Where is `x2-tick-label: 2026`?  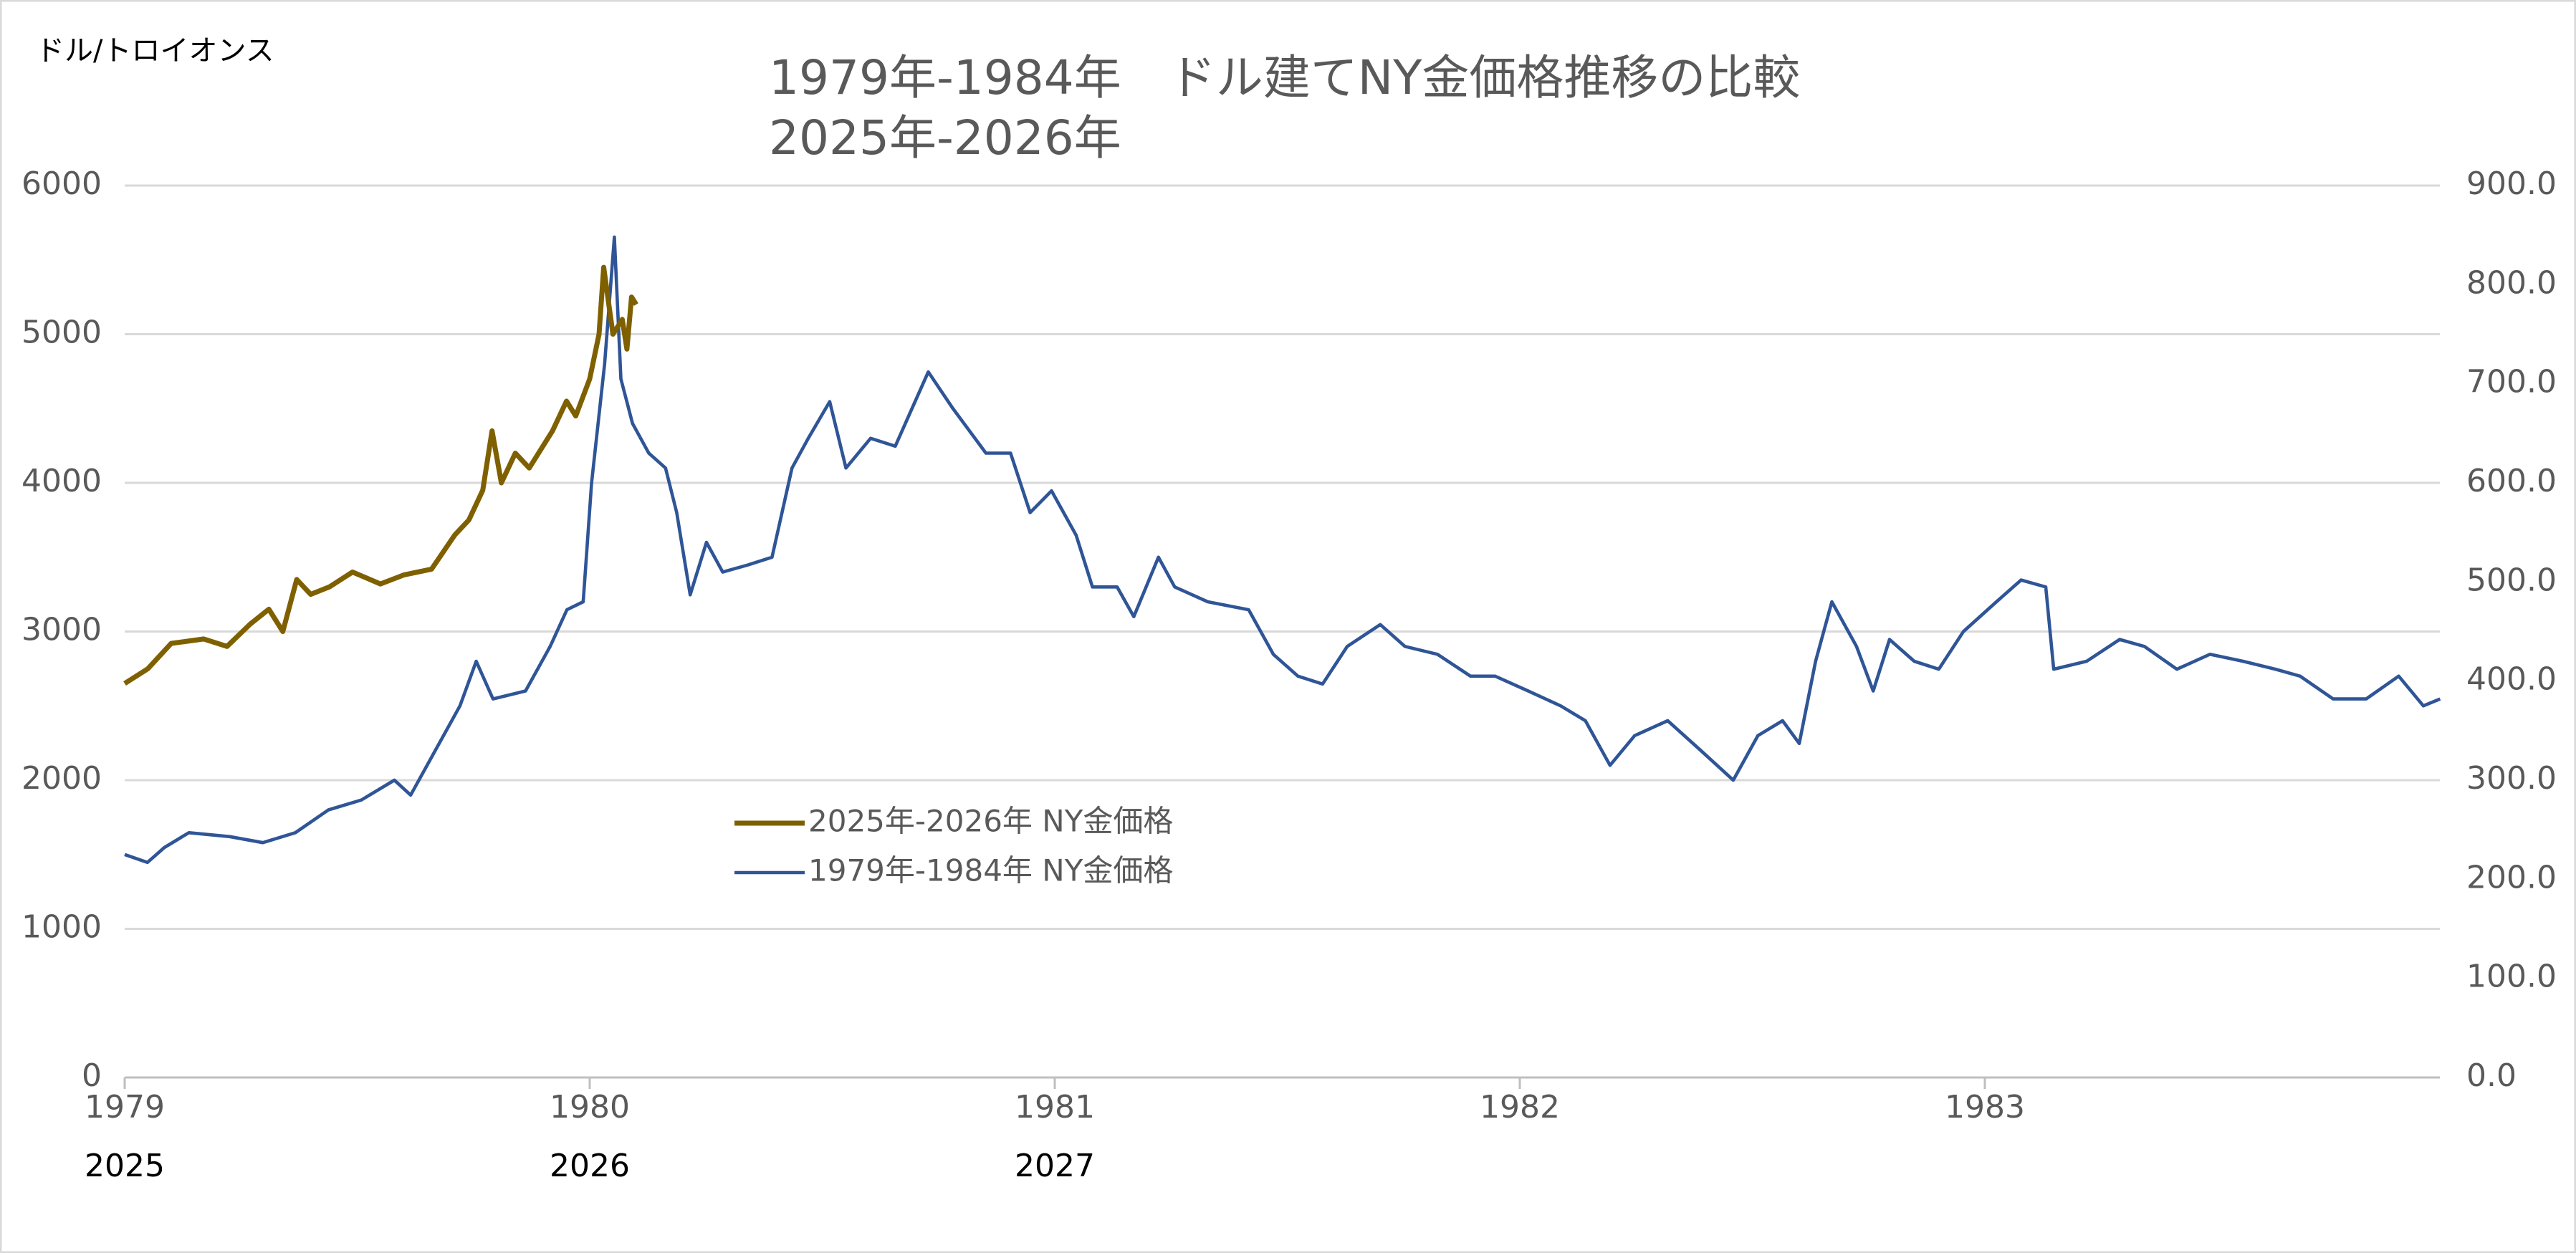 x2-tick-label: 2026 is located at coordinates (590, 1166).